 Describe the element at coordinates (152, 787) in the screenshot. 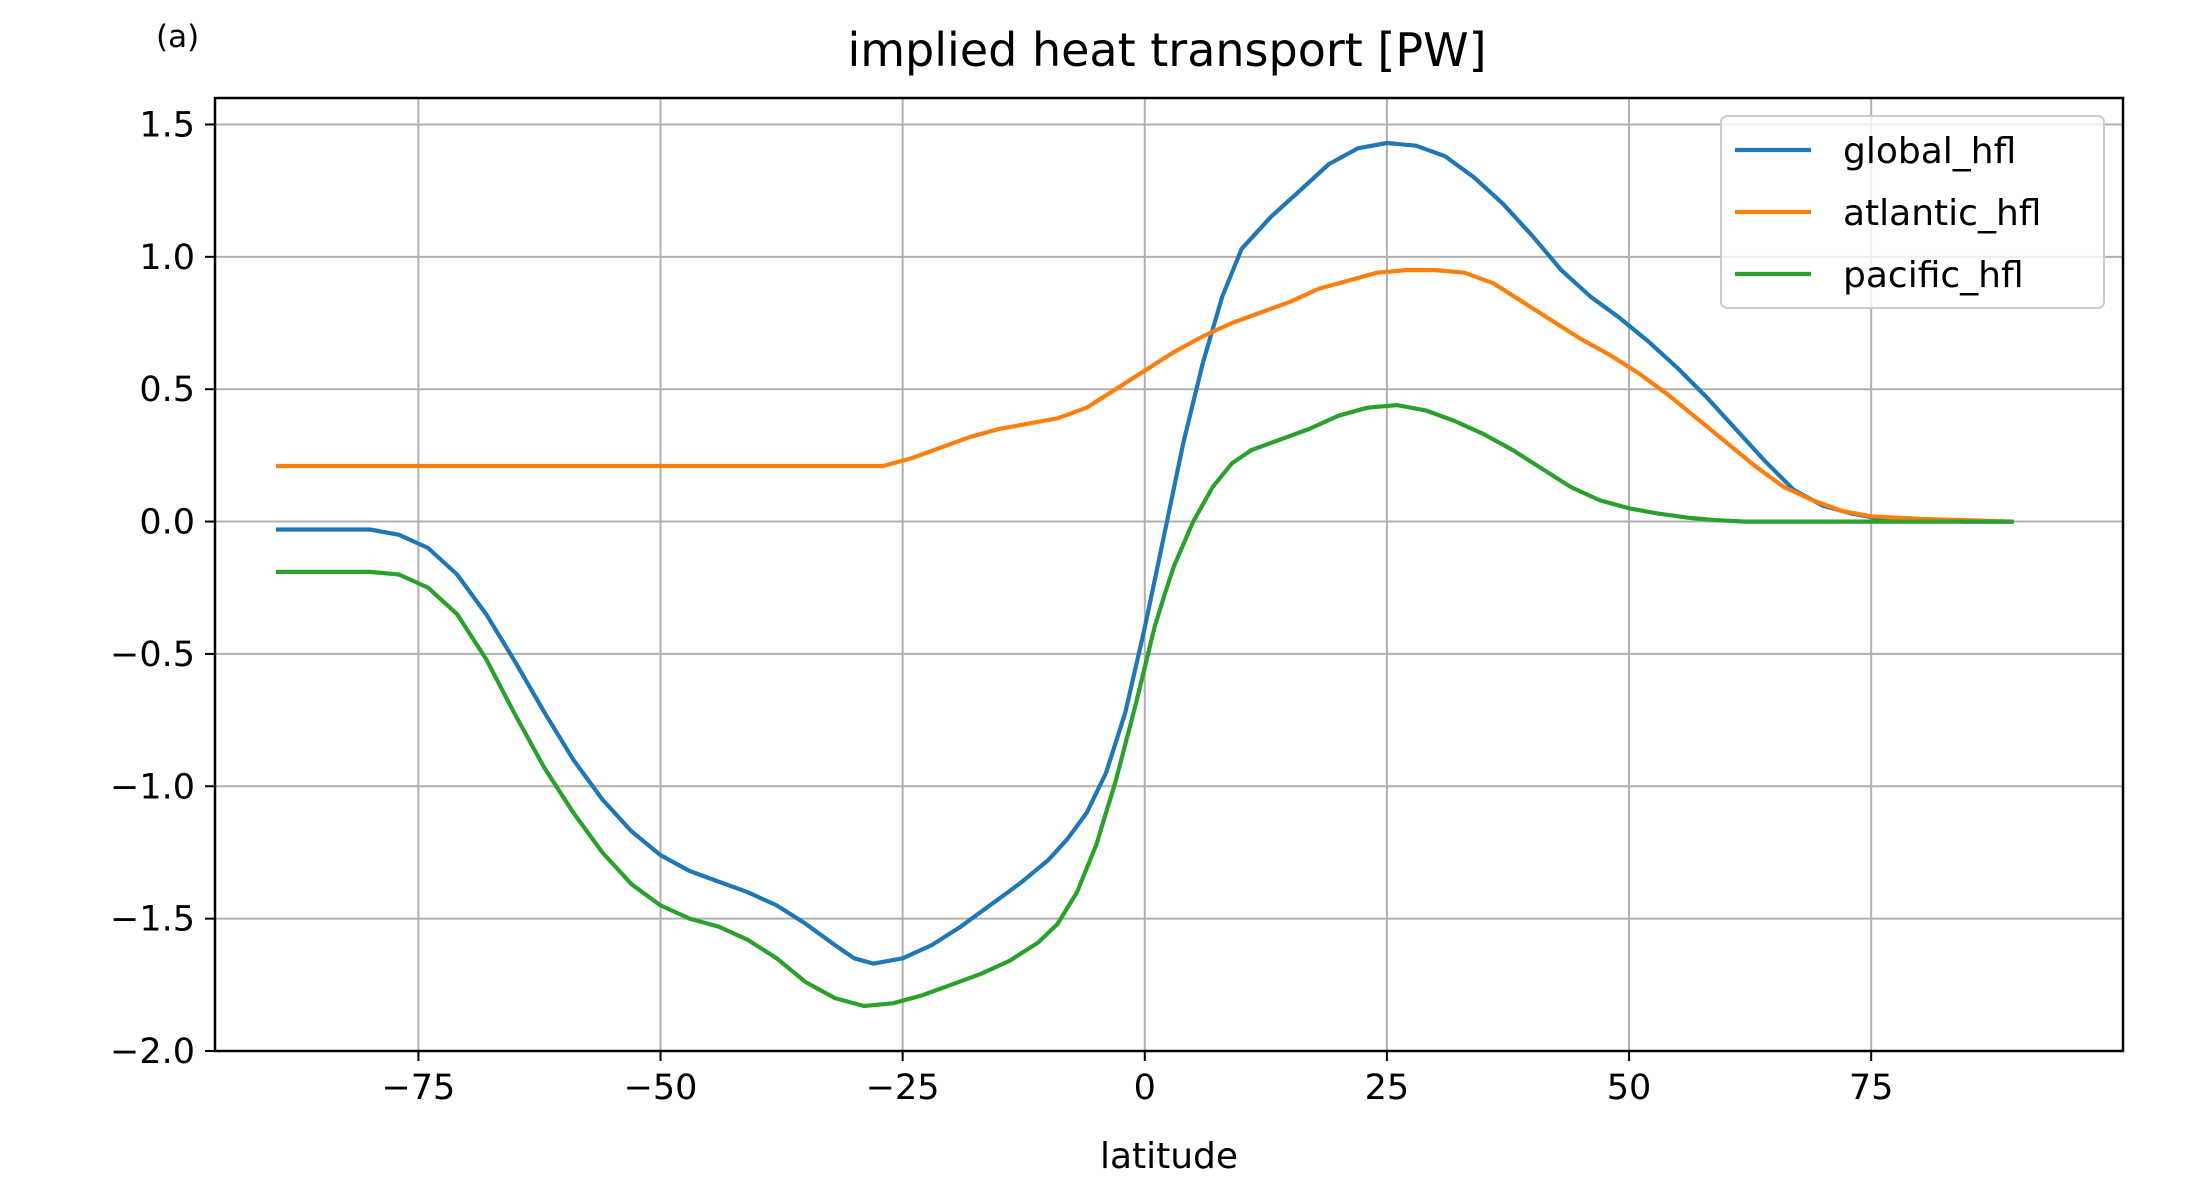

I see `y-tick-label-minus-1-0: −1.0` at that location.